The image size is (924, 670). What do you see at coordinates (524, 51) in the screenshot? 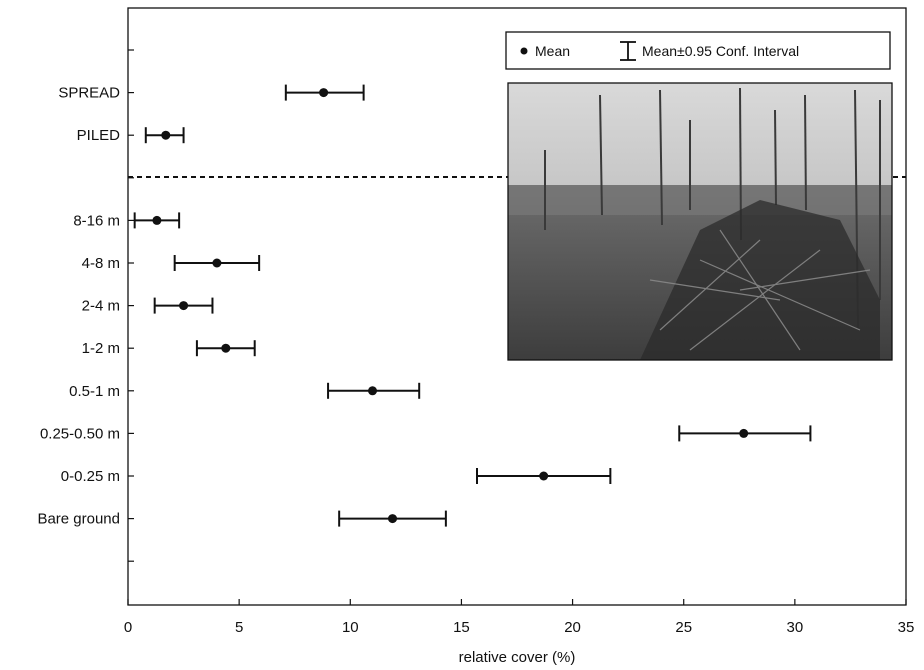
I see `legend-mean-marker` at bounding box center [524, 51].